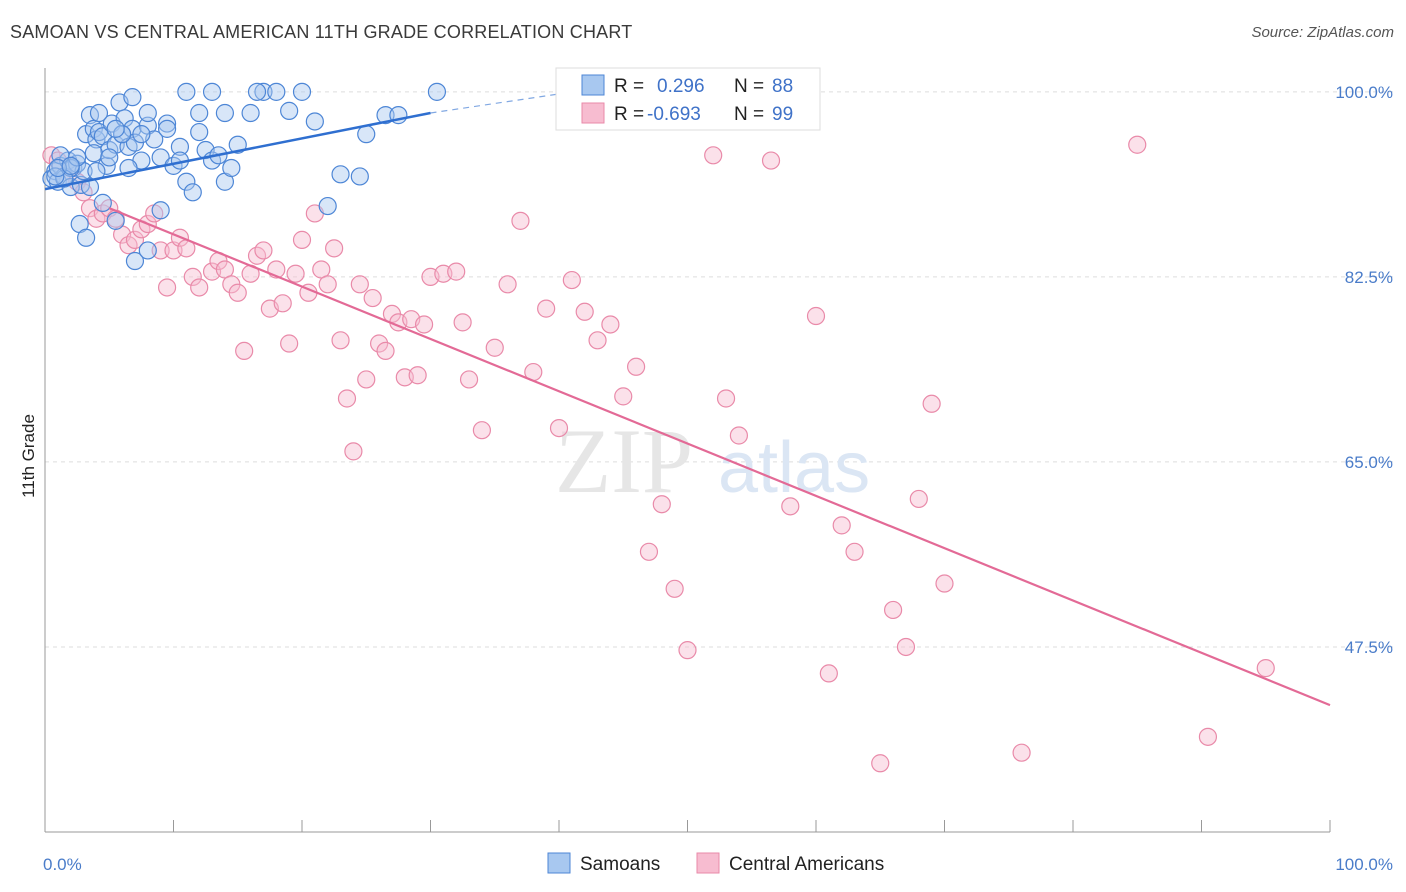 This screenshot has height=892, width=1406. I want to click on watermark-atlas: atlas, so click(794, 468).